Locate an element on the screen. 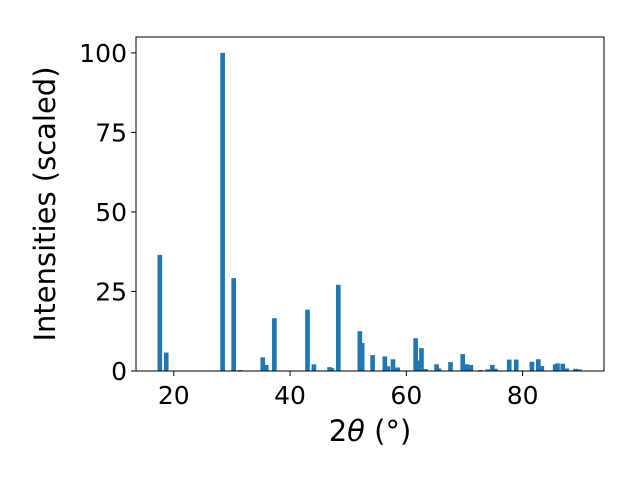  x-tick-label: 40 is located at coordinates (290, 395).